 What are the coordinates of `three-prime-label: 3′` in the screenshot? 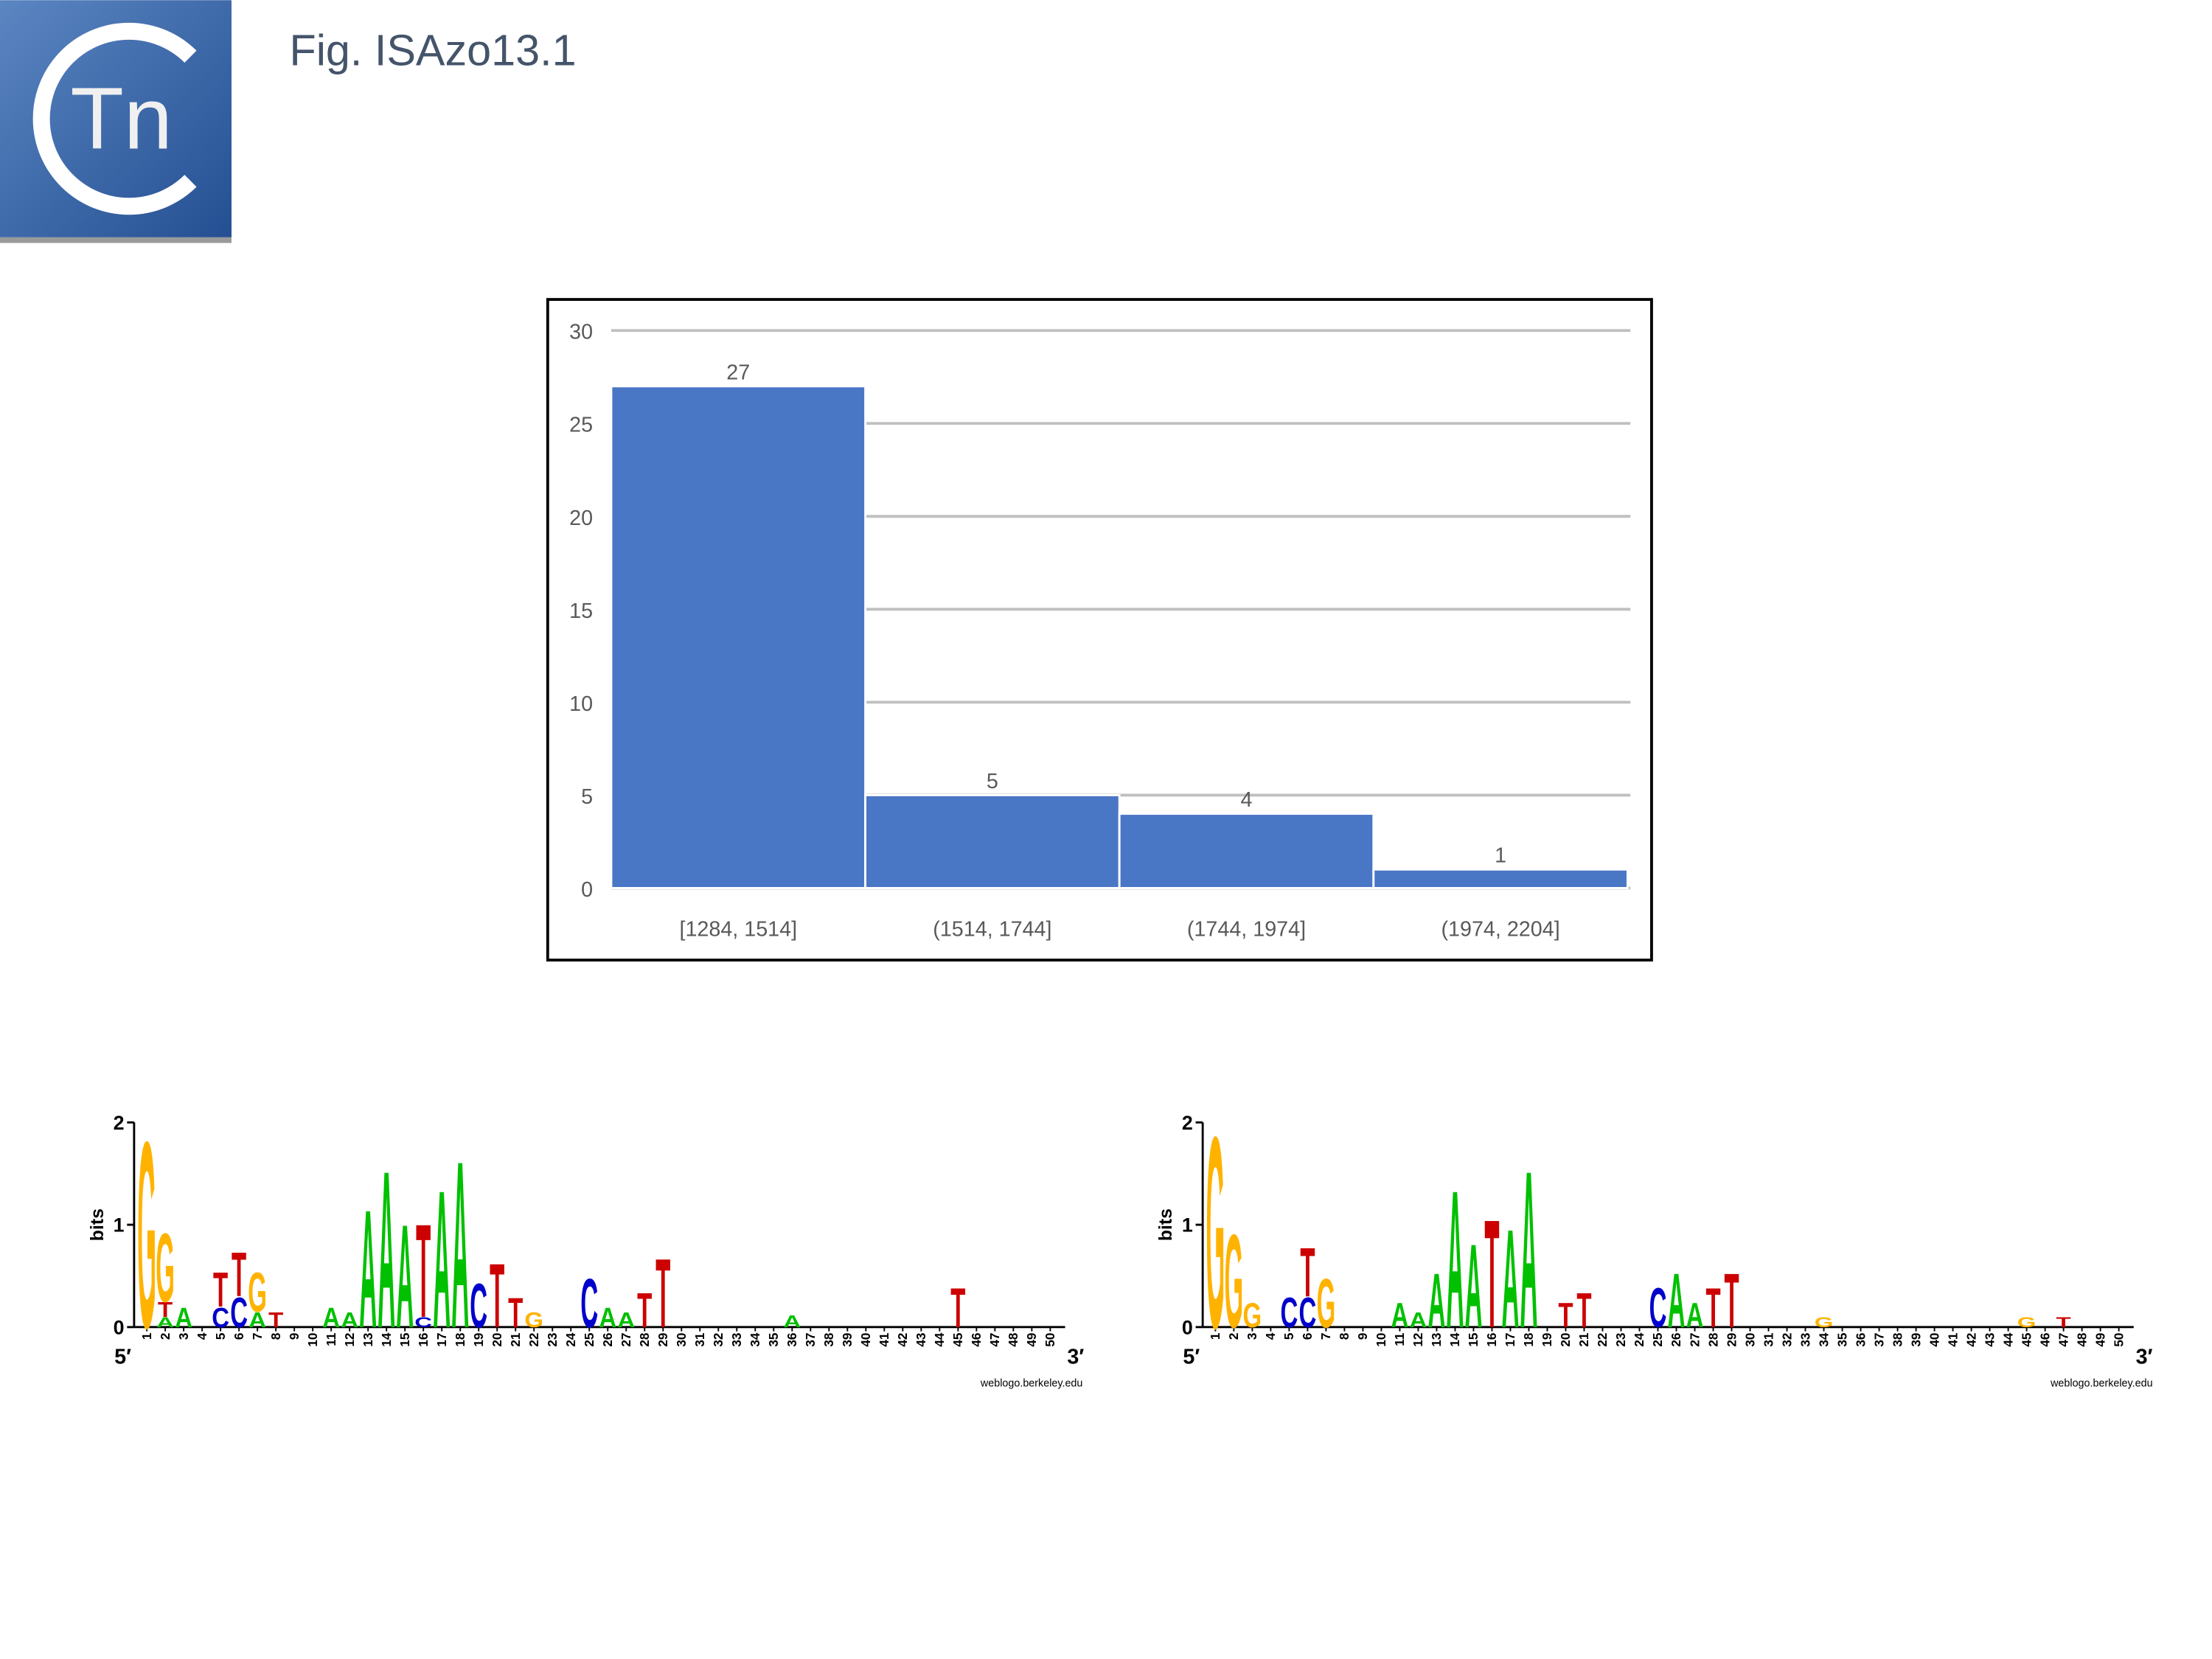 It's located at (1075, 1357).